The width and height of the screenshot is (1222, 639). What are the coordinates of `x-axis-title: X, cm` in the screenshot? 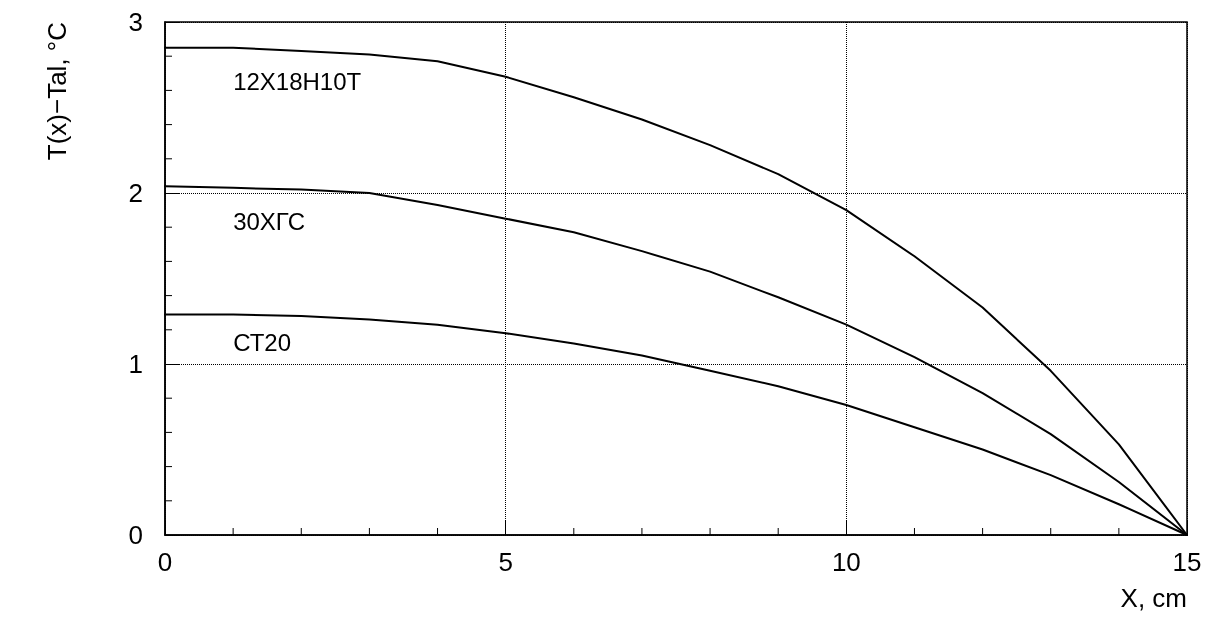 It's located at (1153, 598).